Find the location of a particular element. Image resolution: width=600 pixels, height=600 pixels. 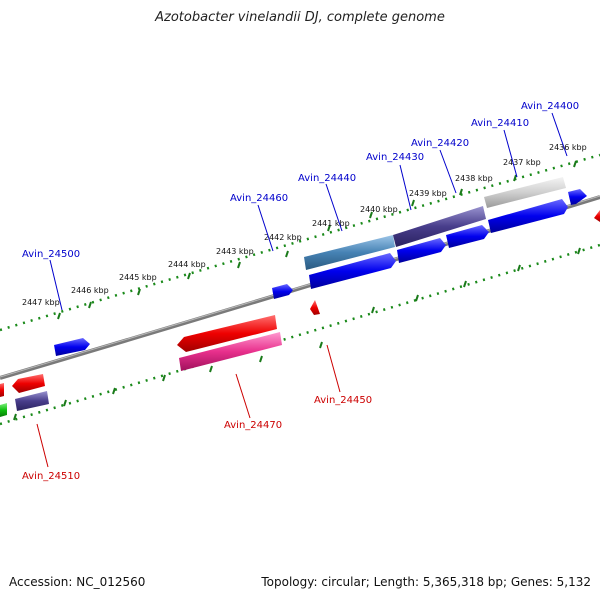

gene-label: Avin_24430 is located at coordinates (395, 157).